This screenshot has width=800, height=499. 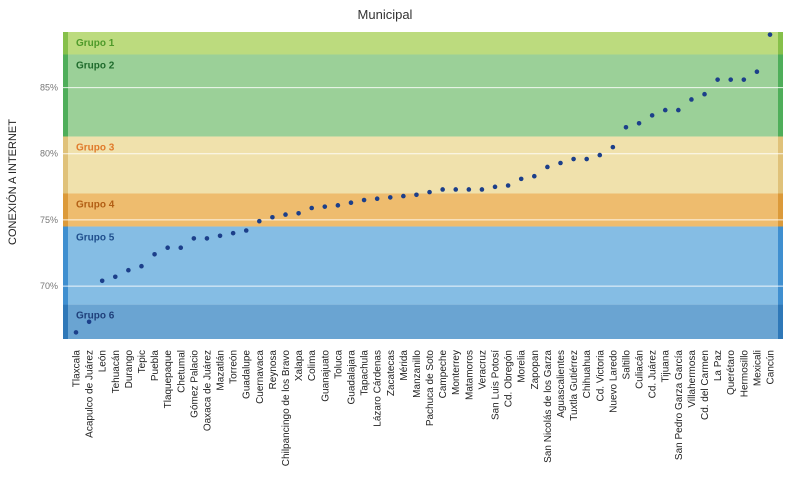 I want to click on y-tick-labels: 70% 75% 80% 85%, so click(x=49, y=187).